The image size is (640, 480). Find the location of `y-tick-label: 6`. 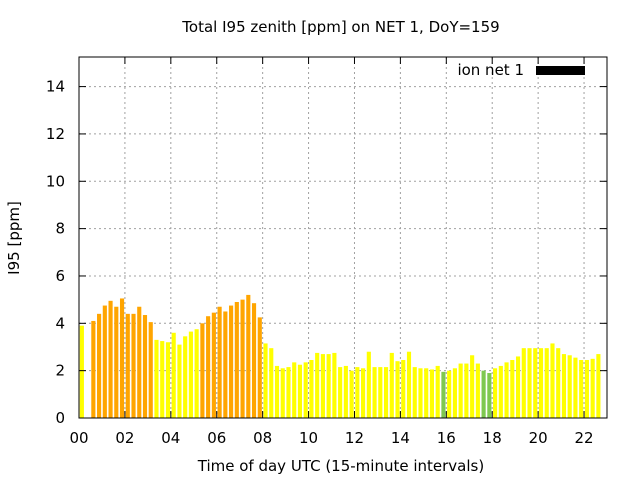

y-tick-label: 6 is located at coordinates (60, 276).